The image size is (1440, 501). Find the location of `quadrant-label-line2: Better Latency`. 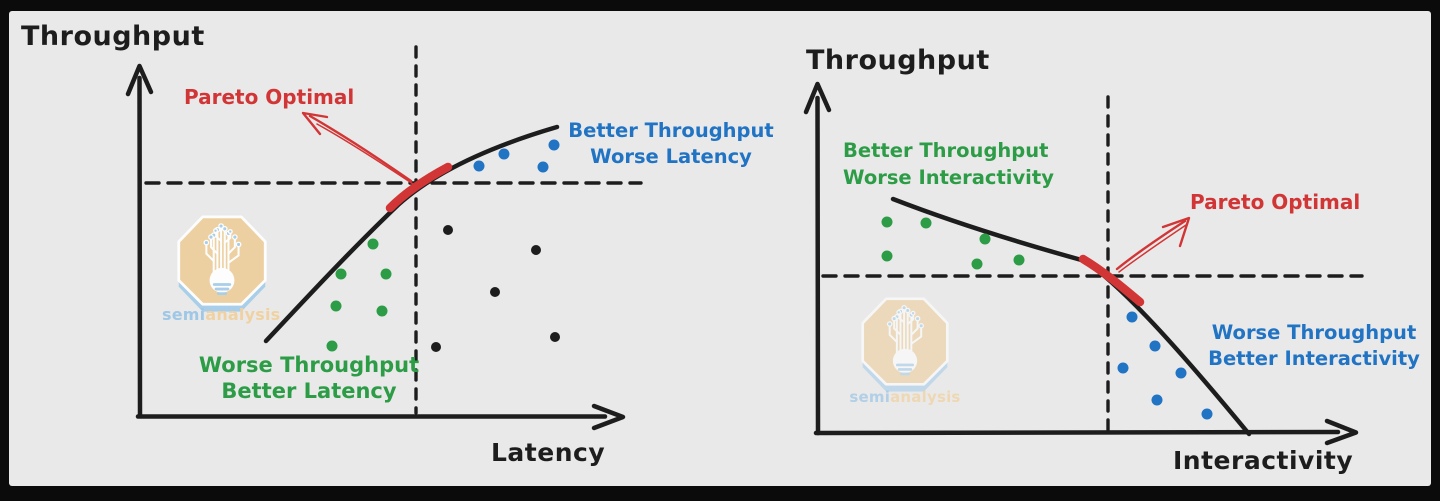

quadrant-label-line2: Better Latency is located at coordinates (309, 391).